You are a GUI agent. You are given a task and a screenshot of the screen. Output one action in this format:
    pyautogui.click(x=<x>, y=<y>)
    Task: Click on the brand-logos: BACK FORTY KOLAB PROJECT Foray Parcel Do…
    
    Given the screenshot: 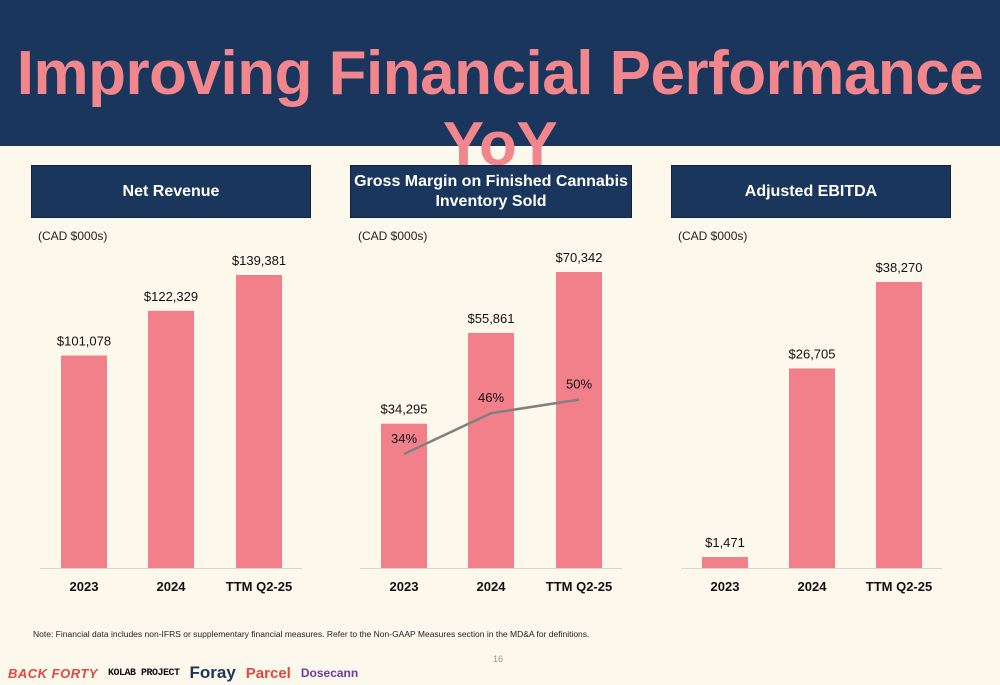 What is the action you would take?
    pyautogui.click(x=183, y=673)
    